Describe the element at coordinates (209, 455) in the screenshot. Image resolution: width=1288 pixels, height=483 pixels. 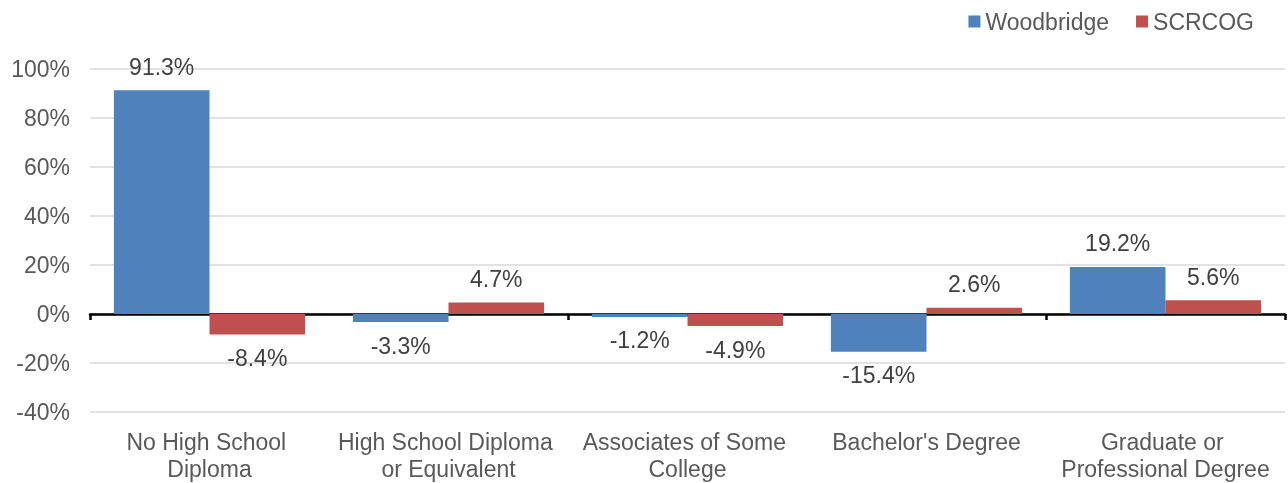
I see `x-tick-label: No High School Diploma` at that location.